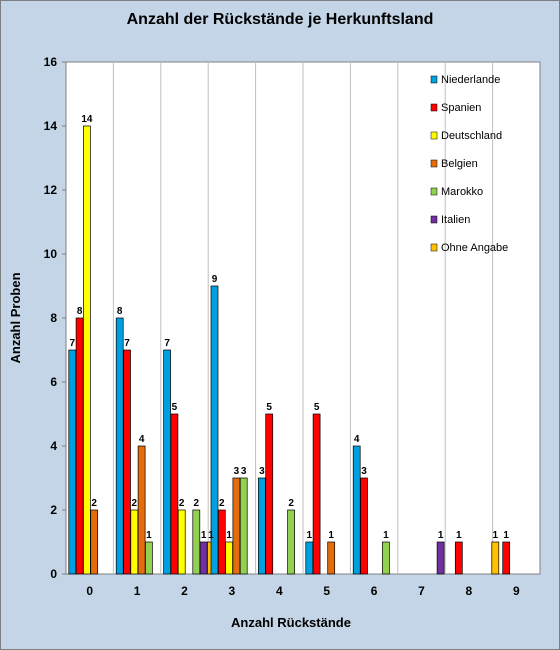  Describe the element at coordinates (455, 220) in the screenshot. I see `legend-label: Italien` at that location.